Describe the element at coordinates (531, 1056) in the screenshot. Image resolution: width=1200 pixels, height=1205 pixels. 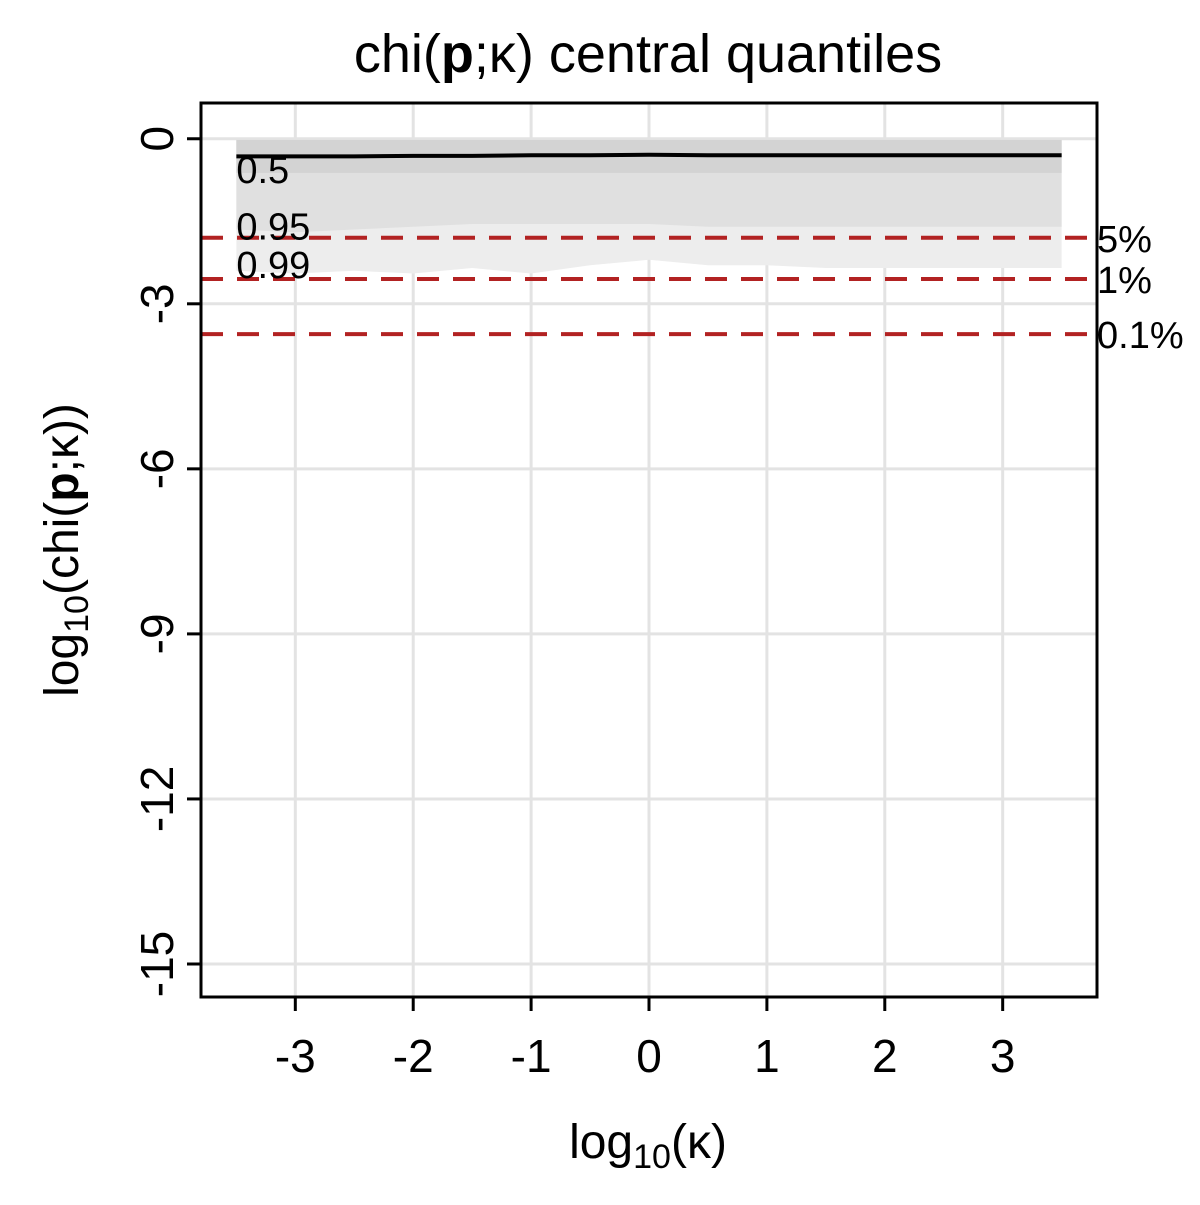
I see `x-tick-label: -1` at that location.